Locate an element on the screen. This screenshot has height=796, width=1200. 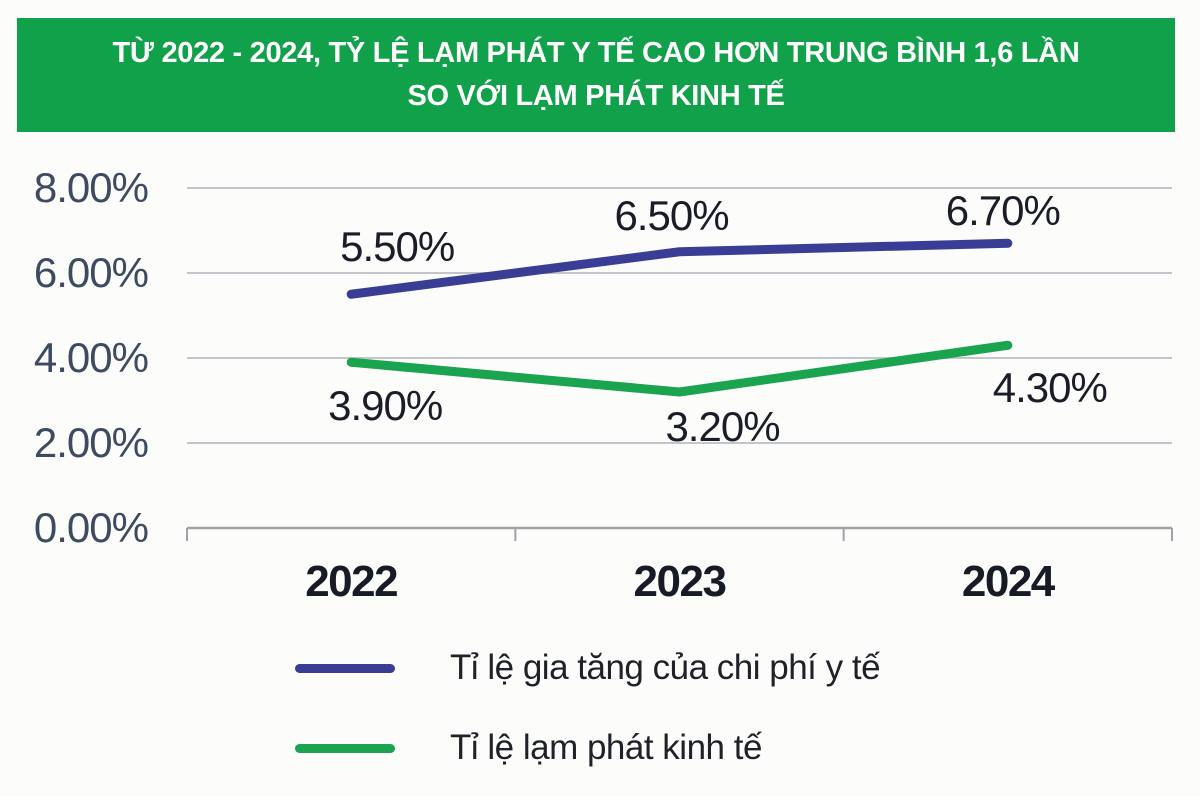
legend-item-medical-cost: Tỉ lệ gia tăng của chi phí y tế is located at coordinates (588, 668).